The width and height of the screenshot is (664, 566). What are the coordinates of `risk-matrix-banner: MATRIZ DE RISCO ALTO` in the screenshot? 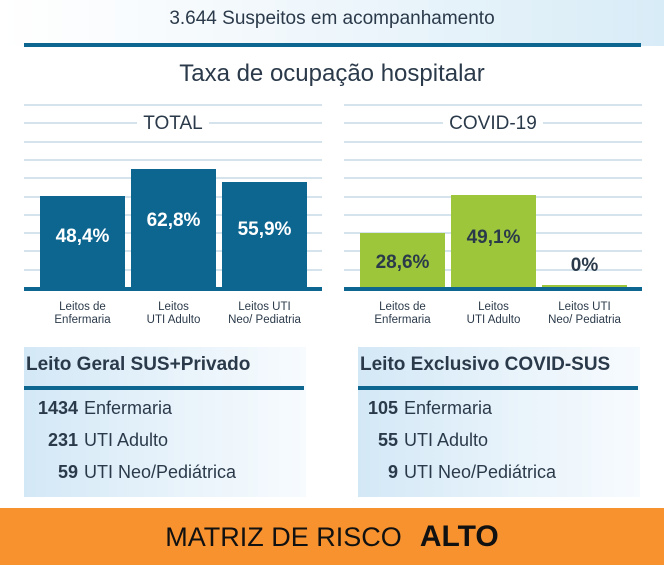 It's located at (332, 536).